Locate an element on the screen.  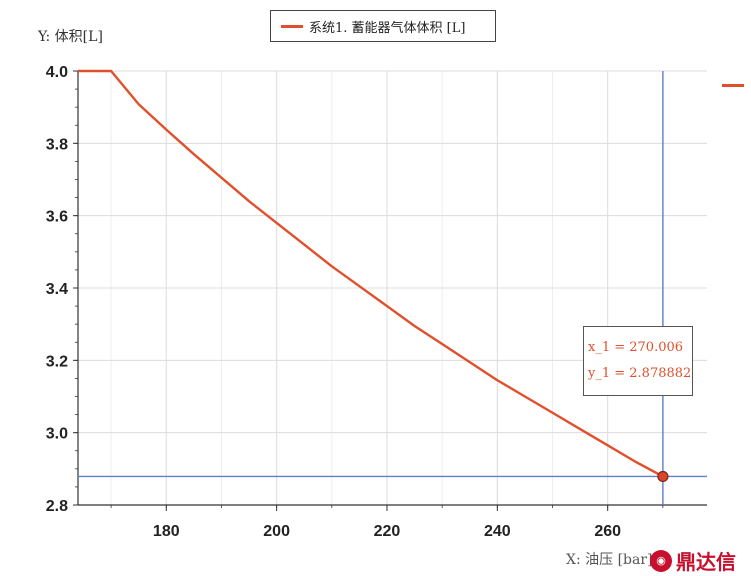
x-tick-label: 200 is located at coordinates (276, 531).